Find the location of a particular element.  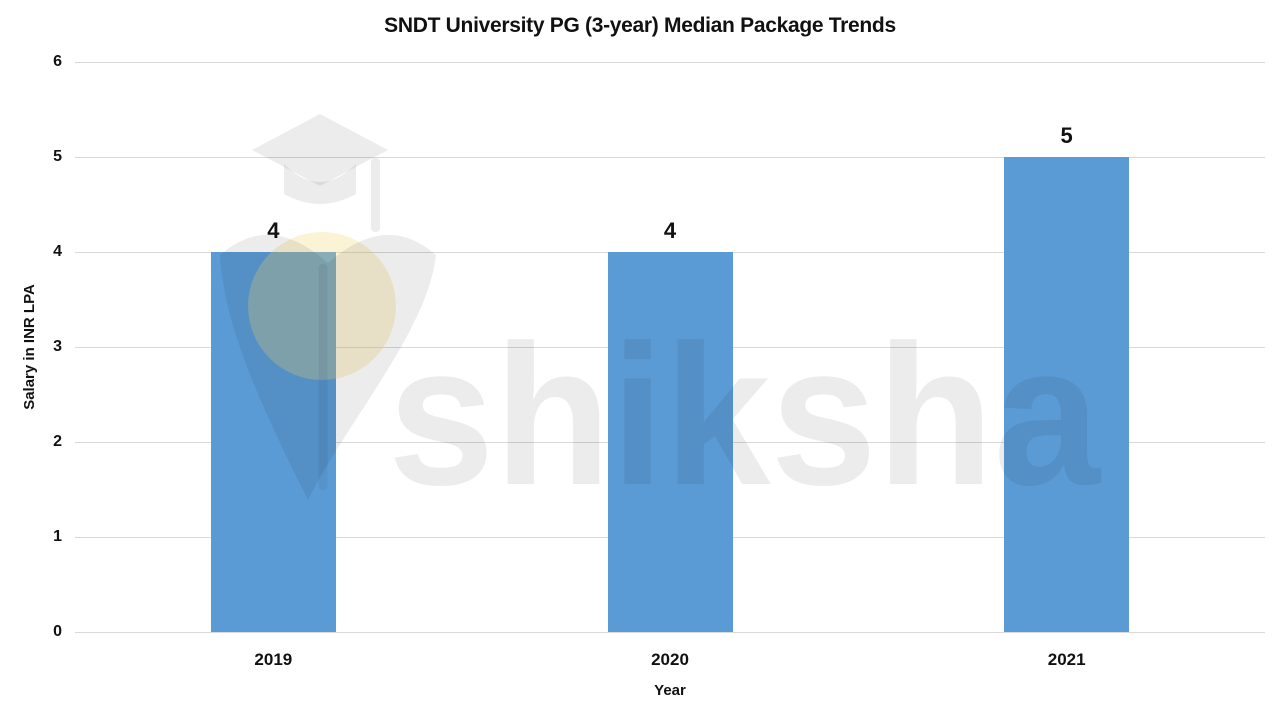

x-tick-label-2021: 2021 is located at coordinates (1066, 659).